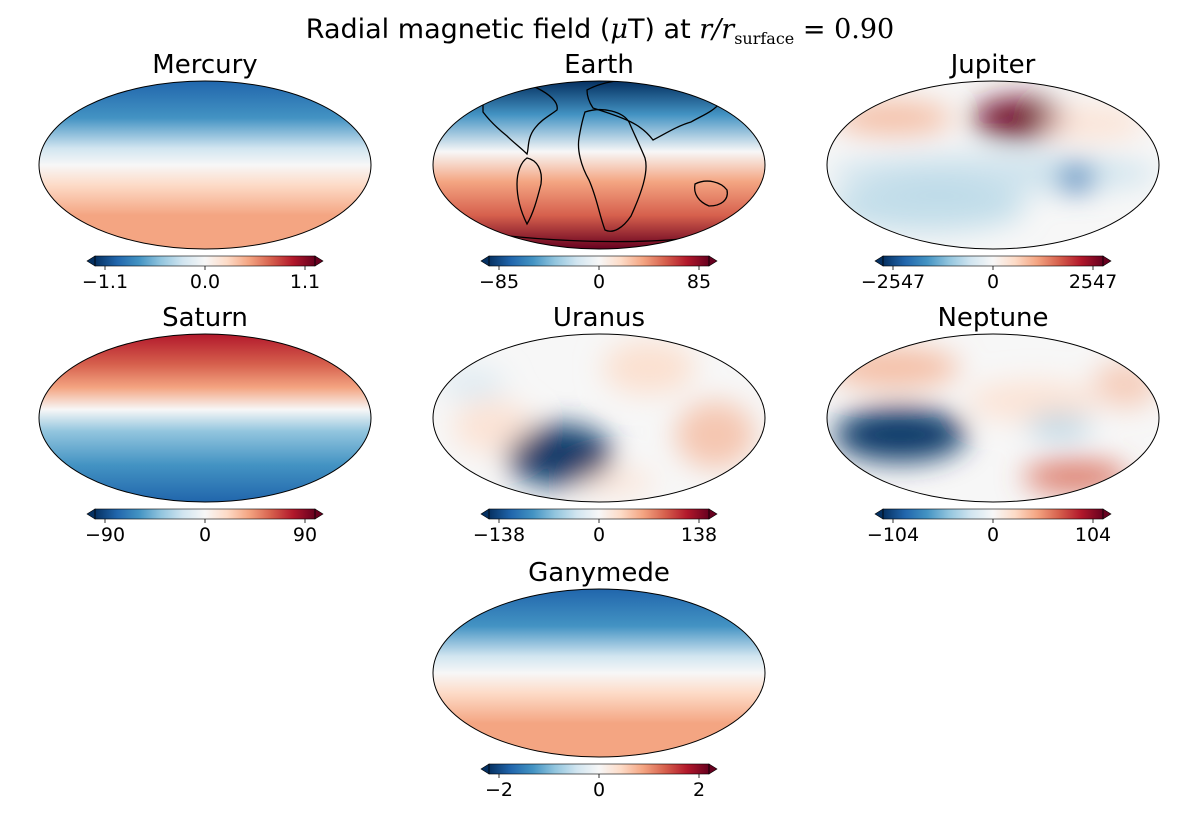  I want to click on title-r2: r, so click(728, 29).